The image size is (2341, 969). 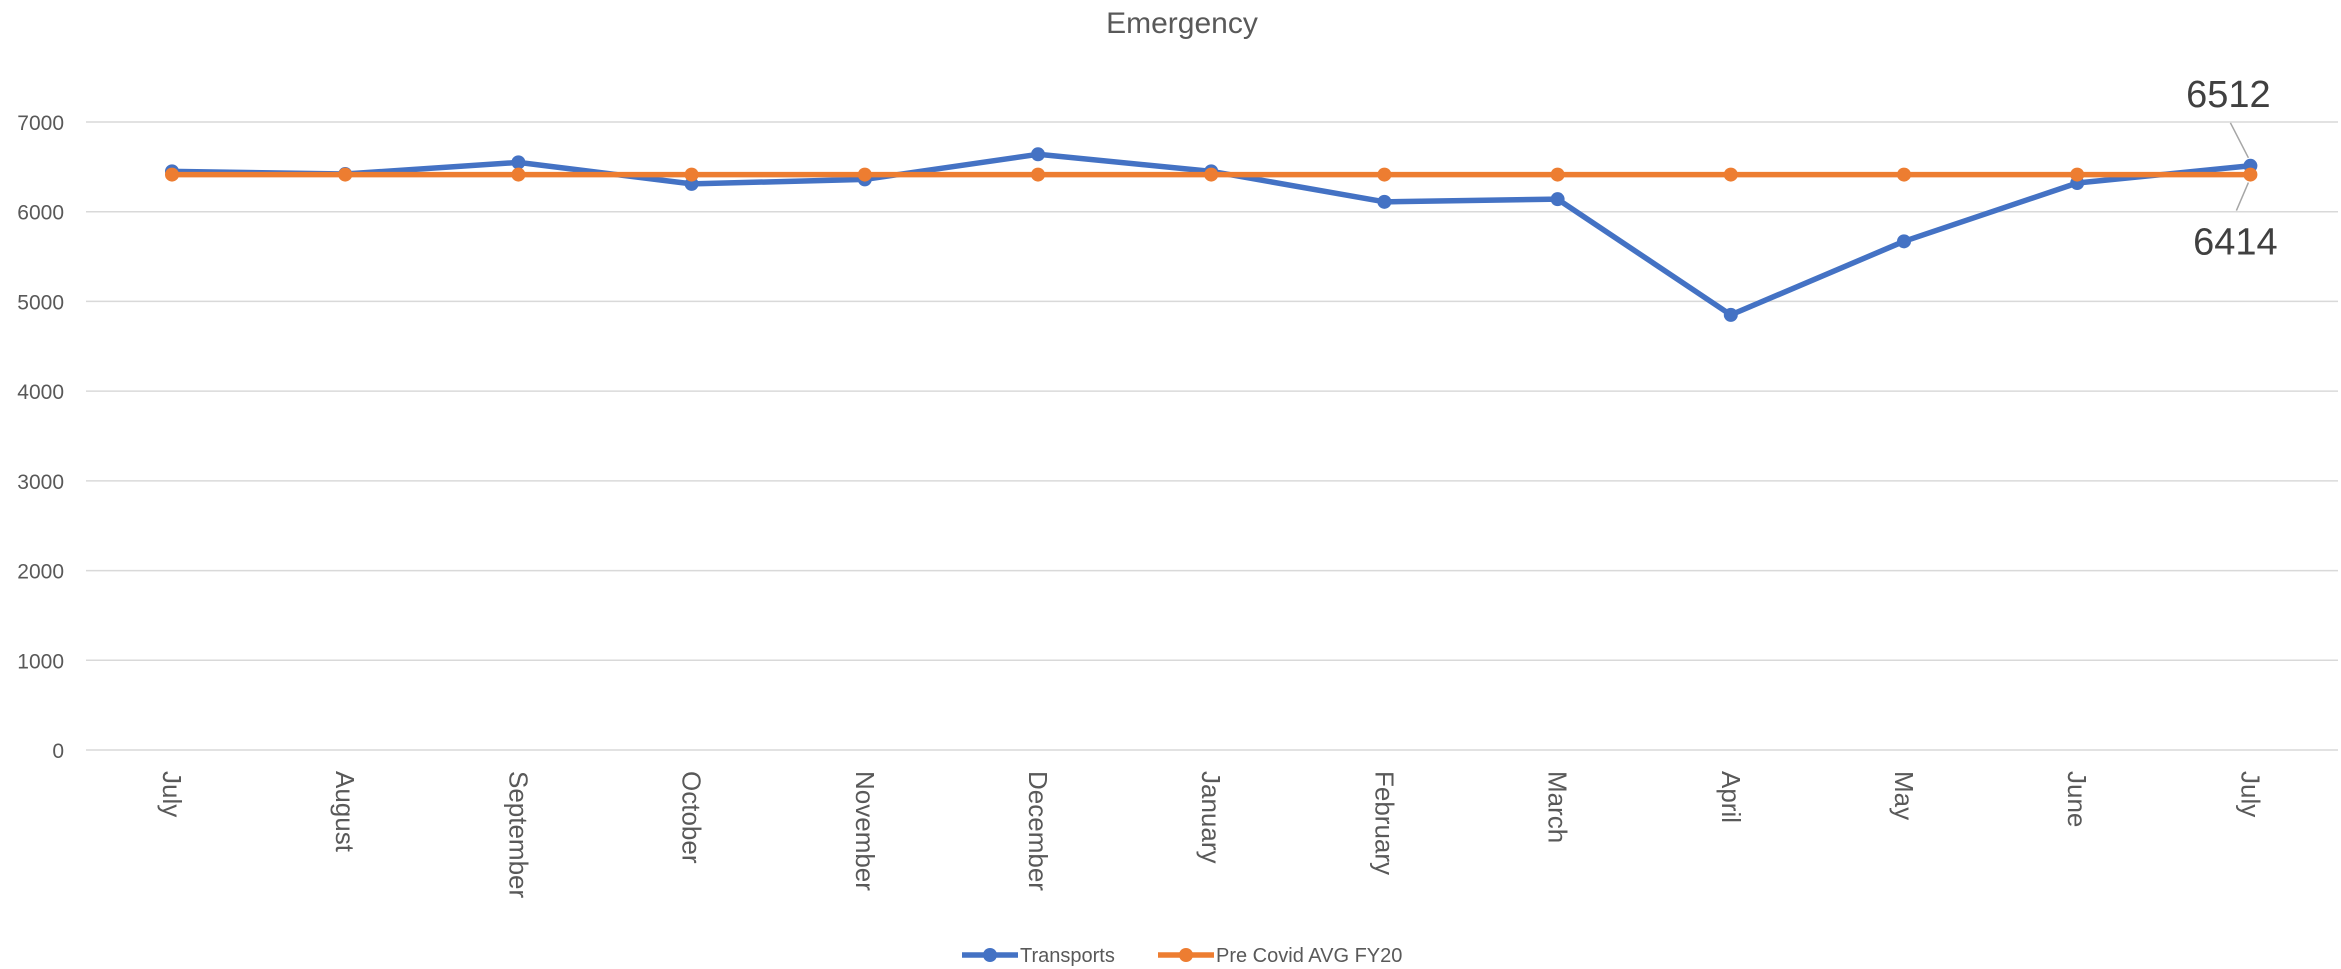 What do you see at coordinates (40, 392) in the screenshot?
I see `y-tick-label: 4000` at bounding box center [40, 392].